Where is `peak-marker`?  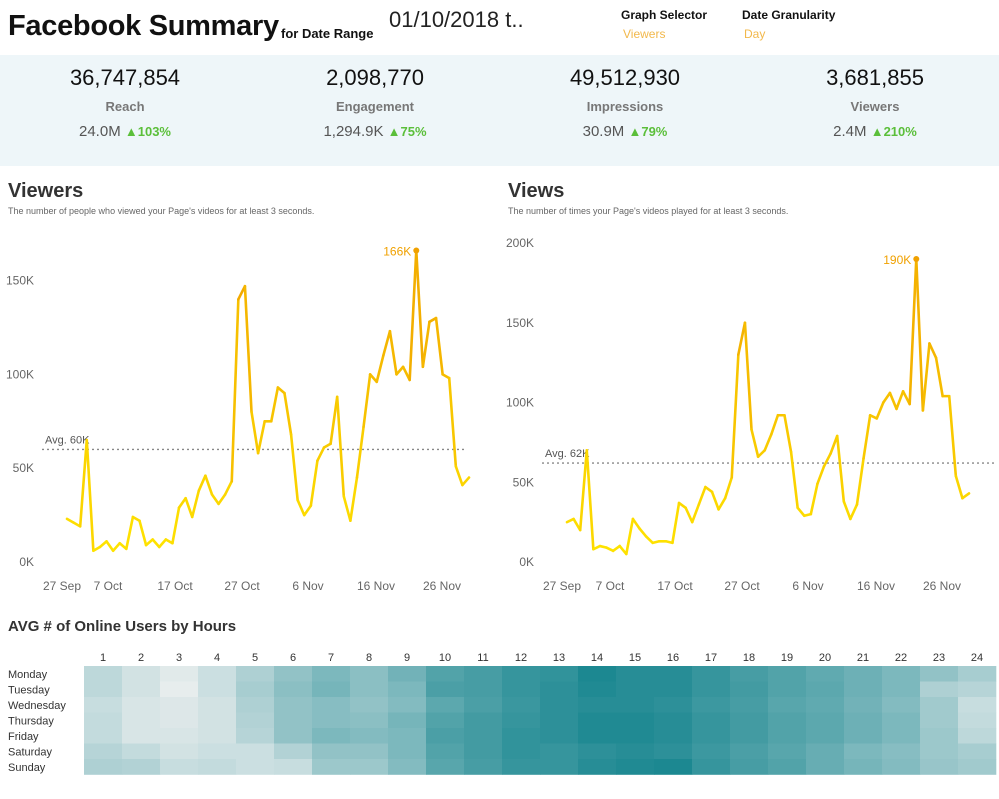
peak-marker is located at coordinates (416, 250).